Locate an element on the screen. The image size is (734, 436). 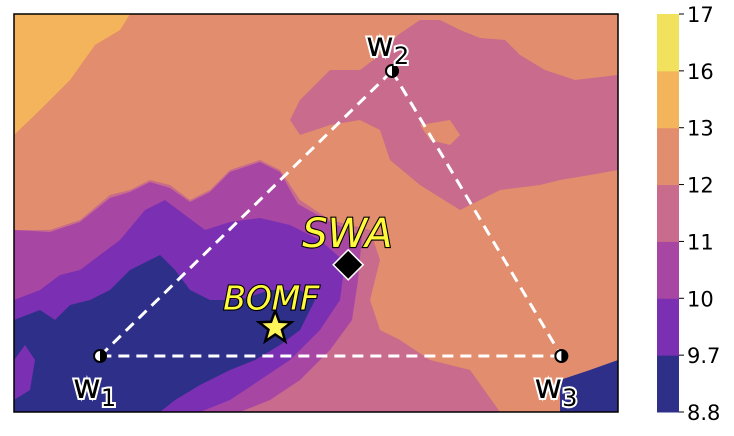
contour-island-right is located at coordinates (589, 317).